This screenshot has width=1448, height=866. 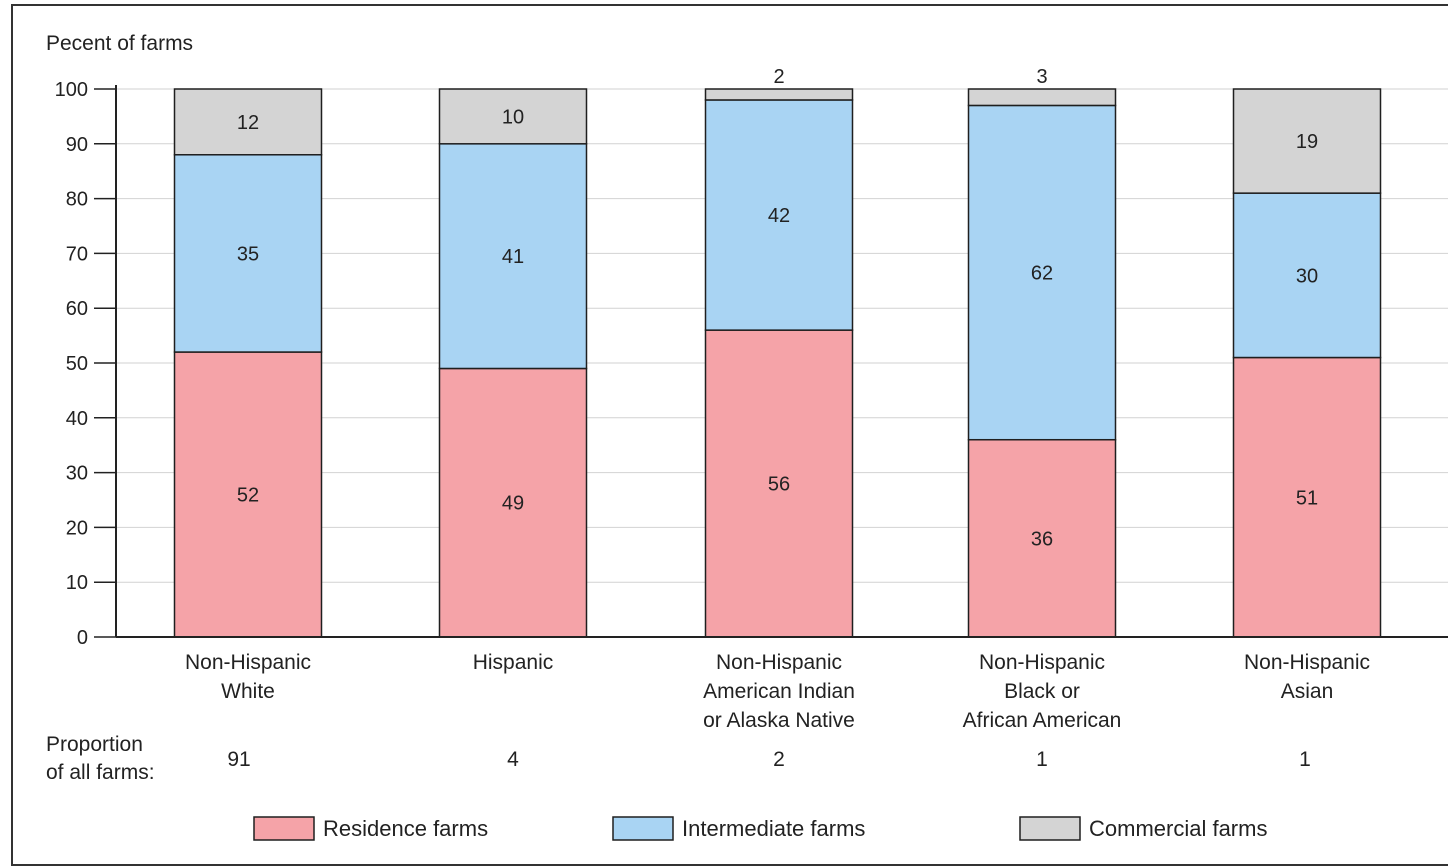 I want to click on data-label: 62, so click(x=1042, y=274).